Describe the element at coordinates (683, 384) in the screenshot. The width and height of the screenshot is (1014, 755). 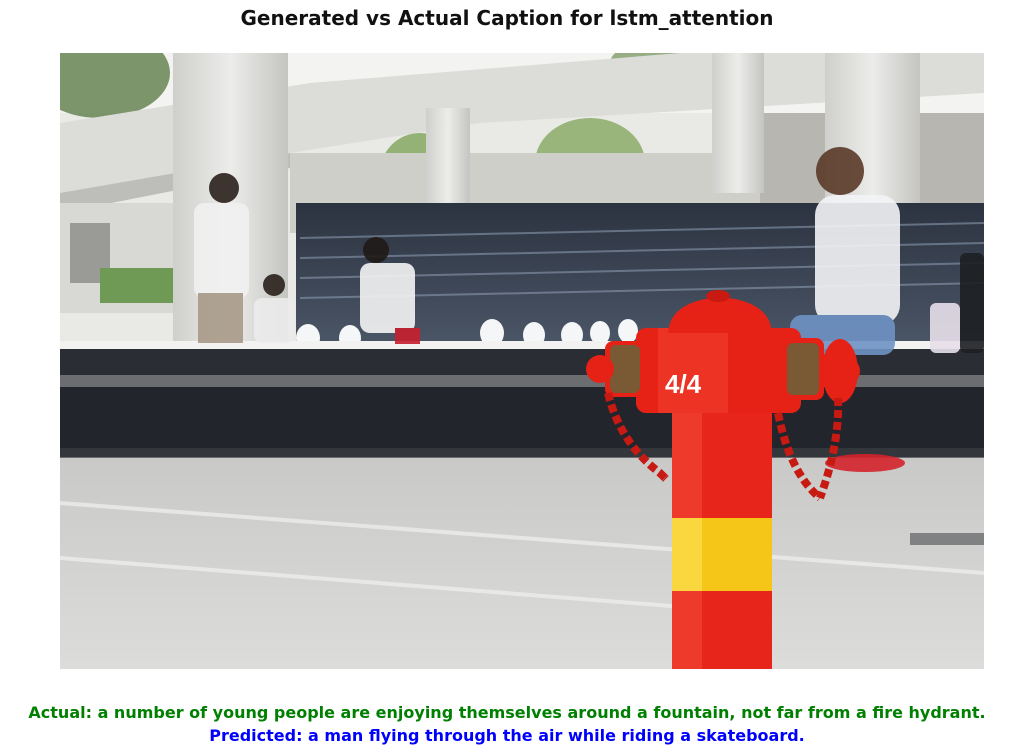
I see `hydrant-label: 4/4` at that location.